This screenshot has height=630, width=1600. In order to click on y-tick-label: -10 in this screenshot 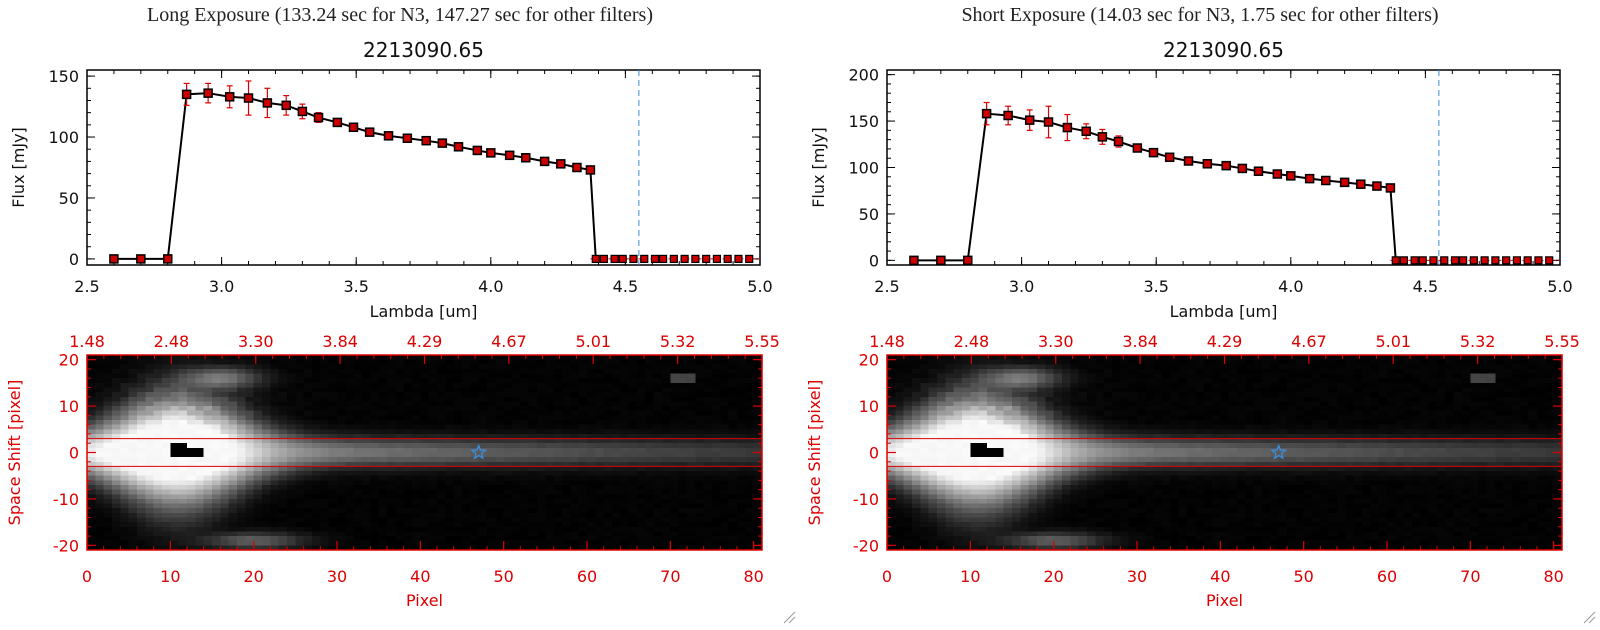, I will do `click(866, 499)`.